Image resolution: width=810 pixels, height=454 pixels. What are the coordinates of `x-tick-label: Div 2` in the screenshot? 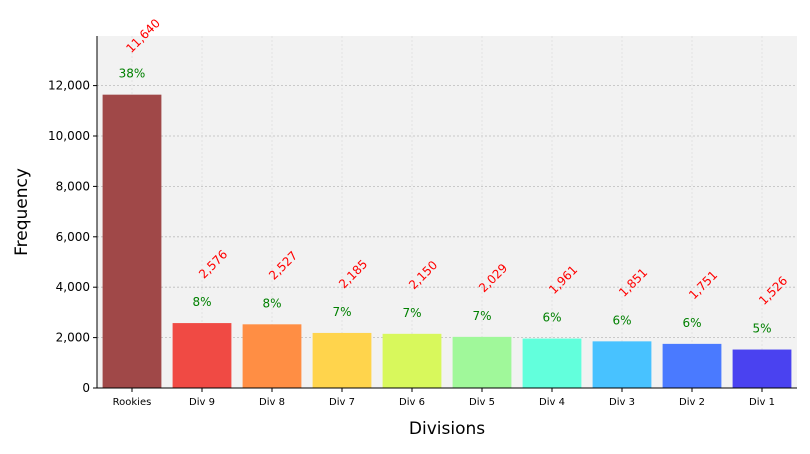 It's located at (692, 402).